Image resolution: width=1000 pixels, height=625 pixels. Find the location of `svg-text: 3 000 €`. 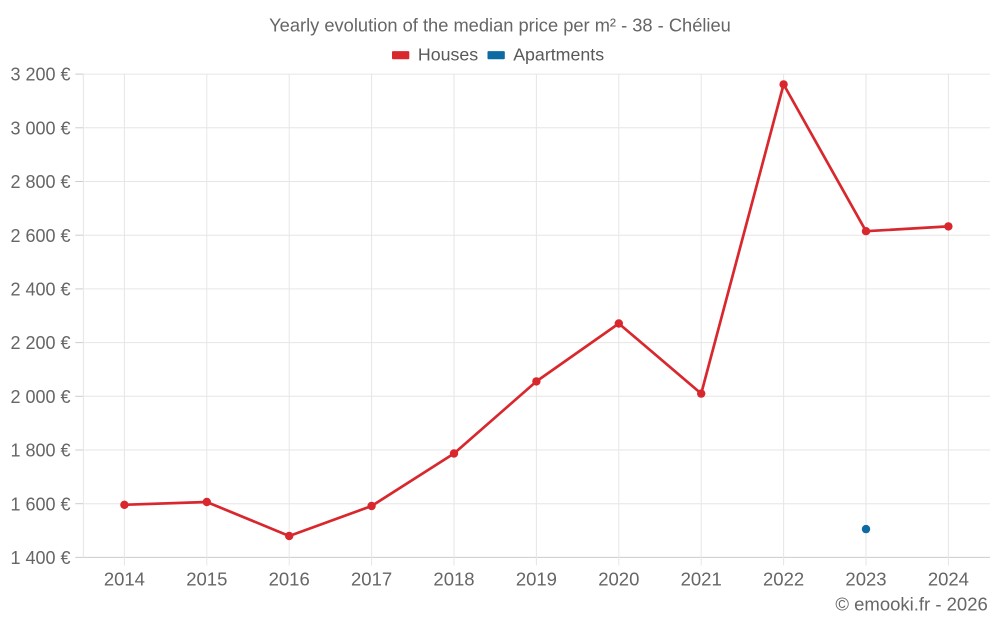

svg-text: 3 000 € is located at coordinates (40, 128).